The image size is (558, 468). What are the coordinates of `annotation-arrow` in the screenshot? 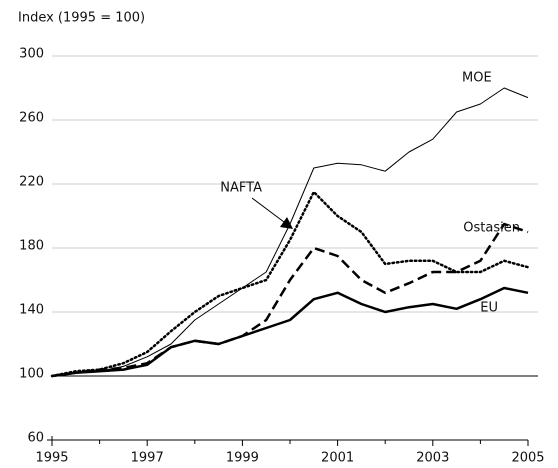 It's located at (268, 210).